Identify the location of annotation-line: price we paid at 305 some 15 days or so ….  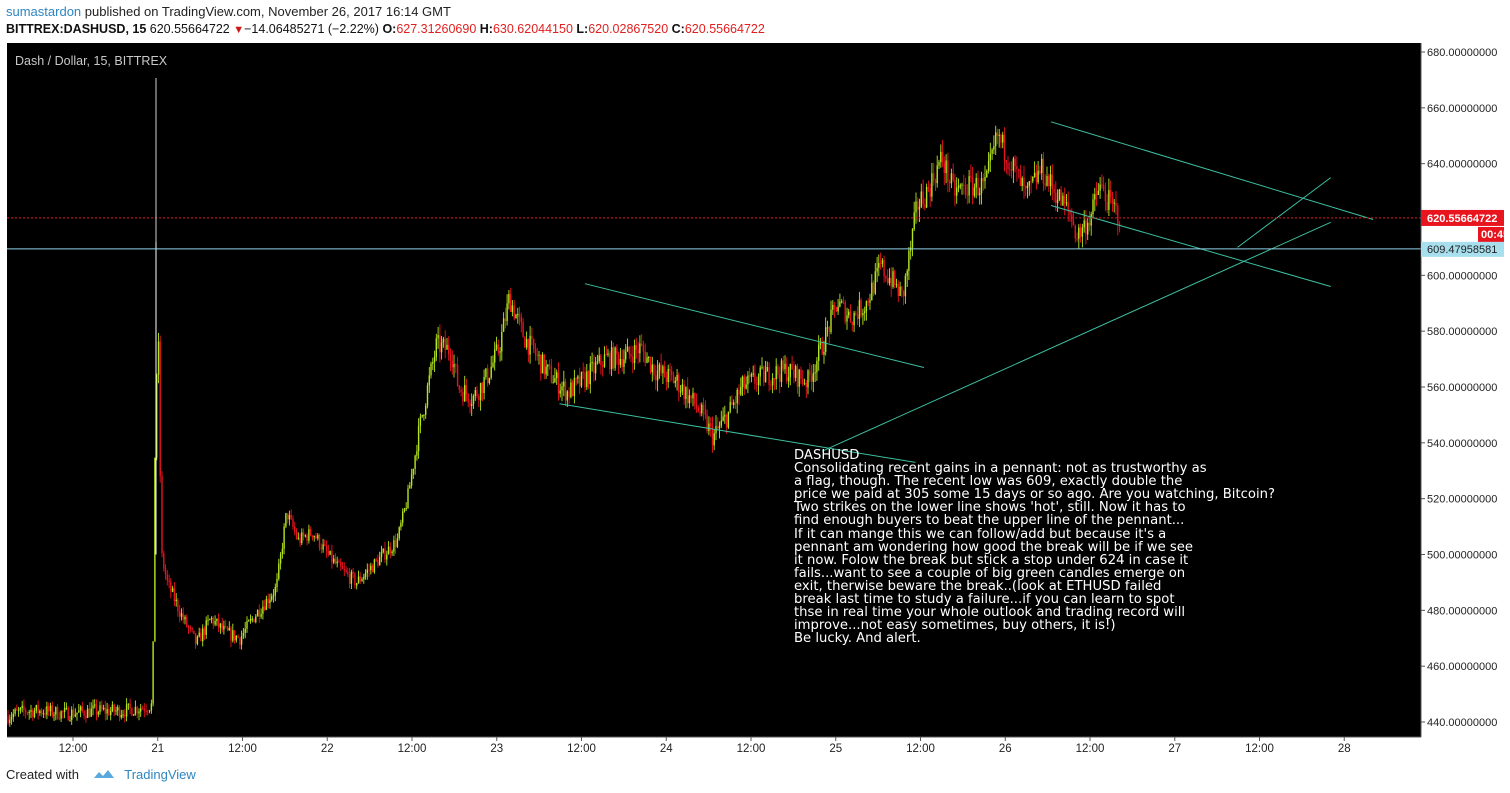
(1034, 495).